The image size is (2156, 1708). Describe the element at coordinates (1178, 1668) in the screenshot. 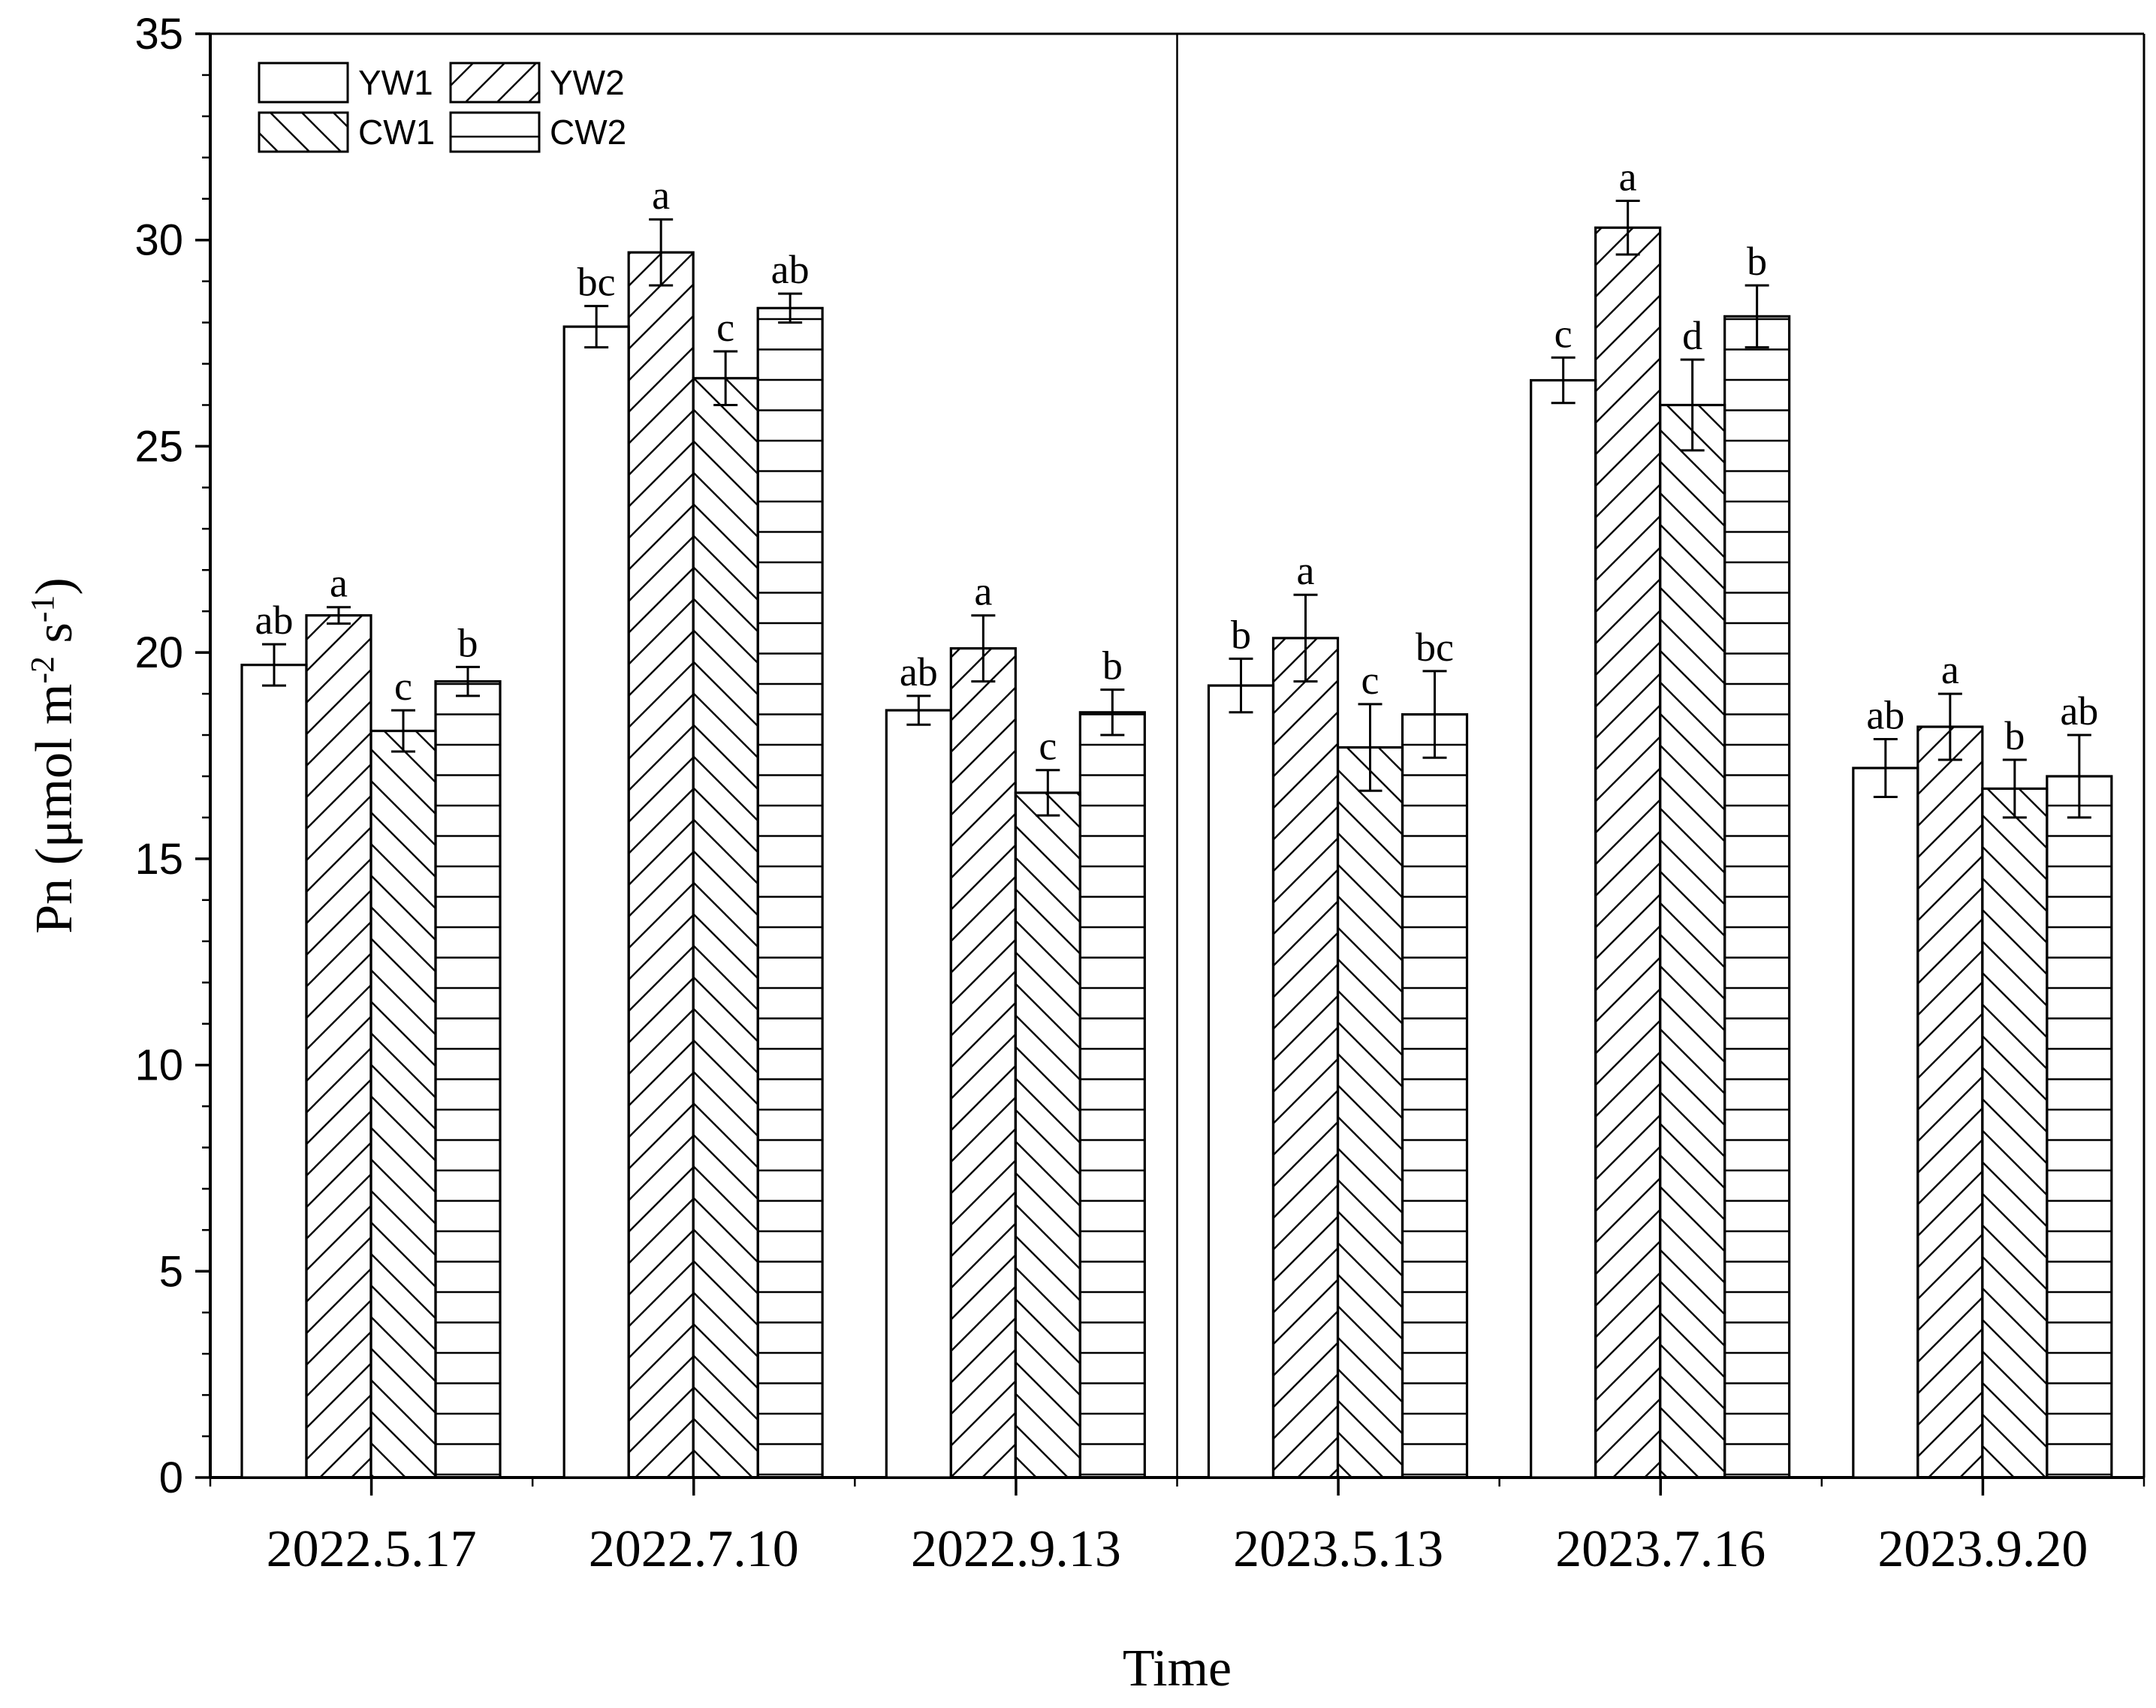

I see `x-axis-title: Time` at that location.